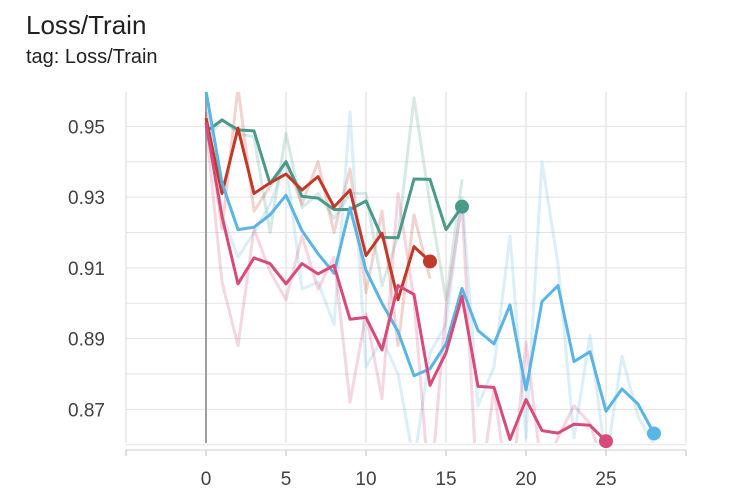  I want to click on series-2-smoothed-line, so click(318, 209).